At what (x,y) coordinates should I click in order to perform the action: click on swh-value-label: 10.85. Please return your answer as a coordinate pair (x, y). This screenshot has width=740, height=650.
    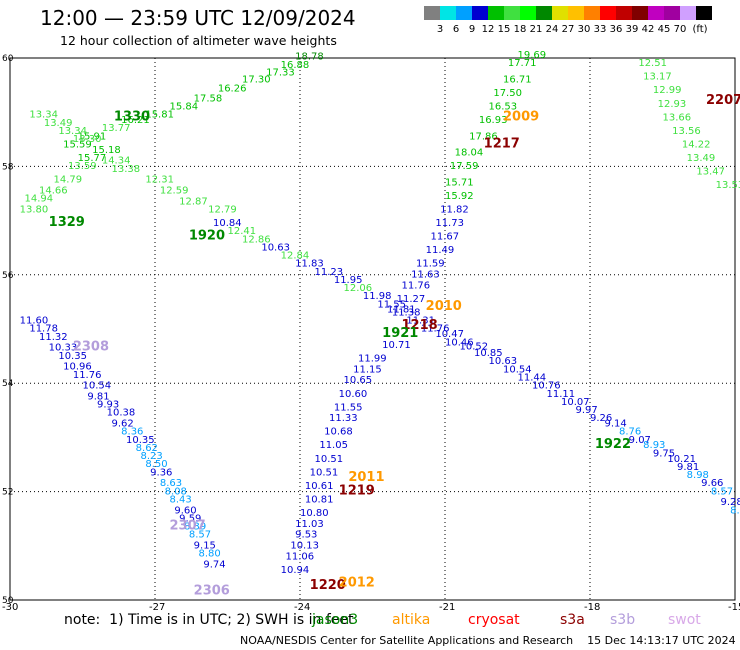
    Looking at the image, I should click on (488, 353).